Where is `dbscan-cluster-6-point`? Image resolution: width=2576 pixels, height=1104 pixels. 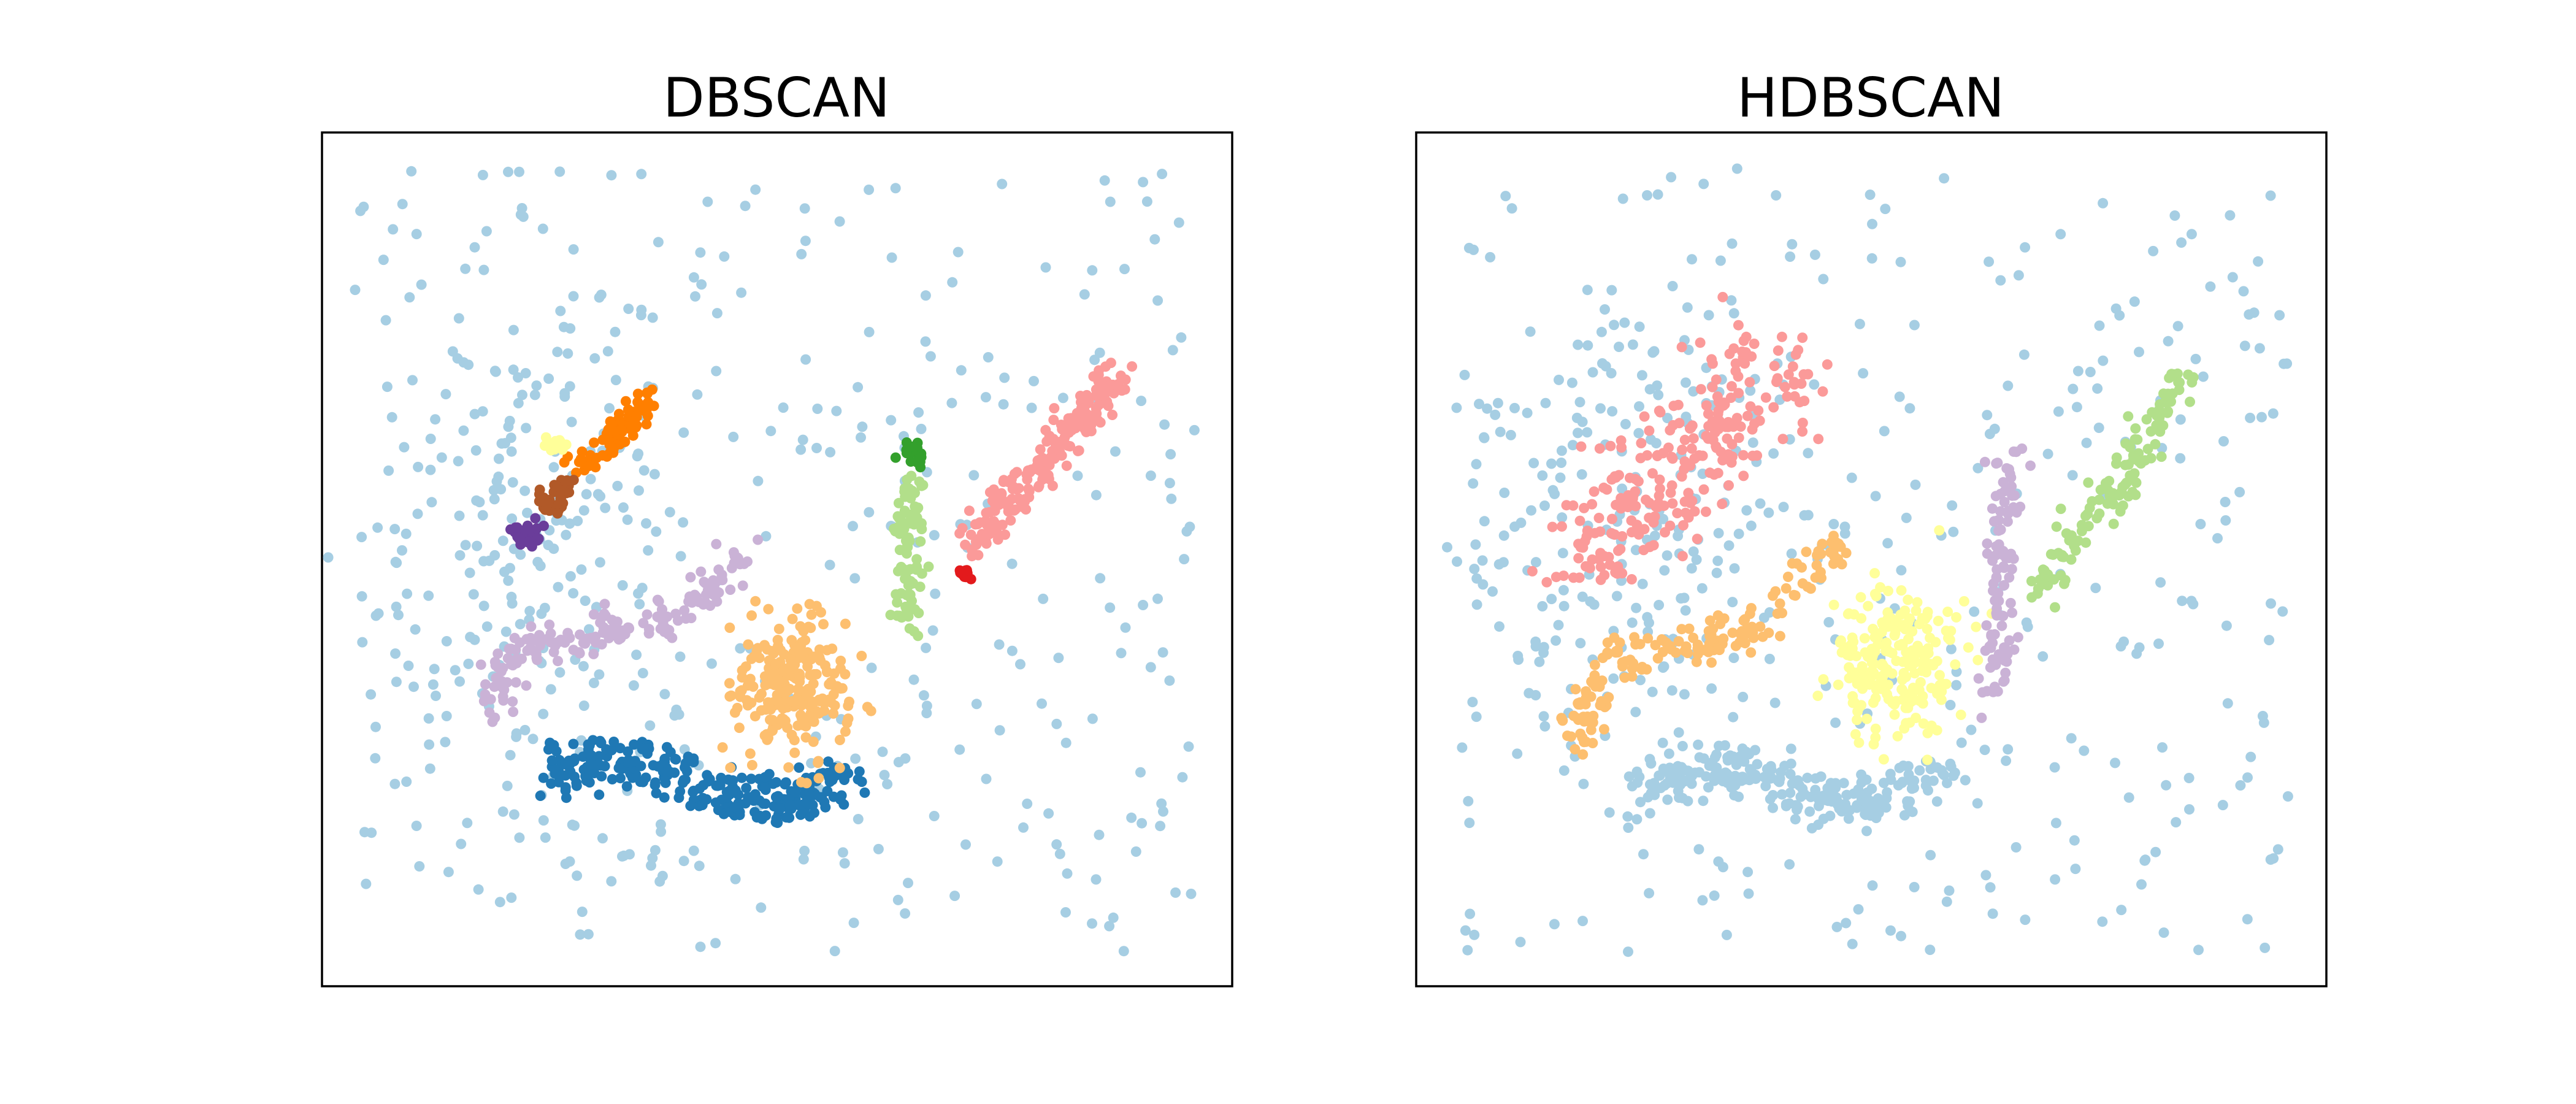
dbscan-cluster-6-point is located at coordinates (1096, 413).